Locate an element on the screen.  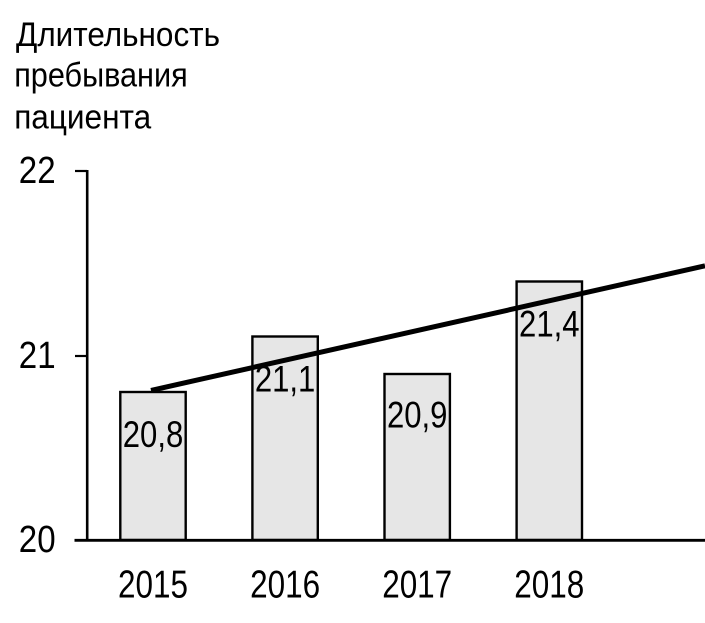
svg-text: пребывания is located at coordinates (101, 76).